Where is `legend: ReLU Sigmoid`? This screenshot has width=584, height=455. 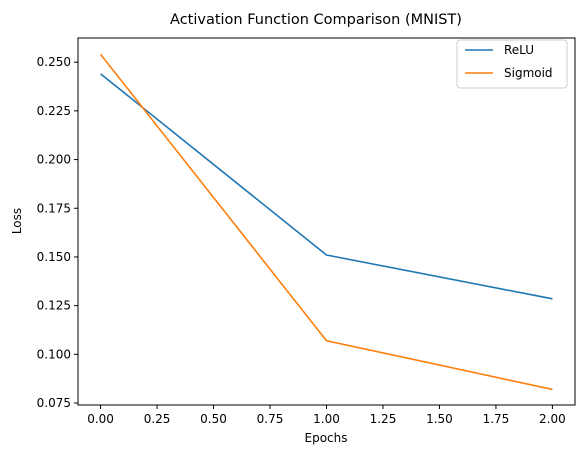 legend: ReLU Sigmoid is located at coordinates (512, 64).